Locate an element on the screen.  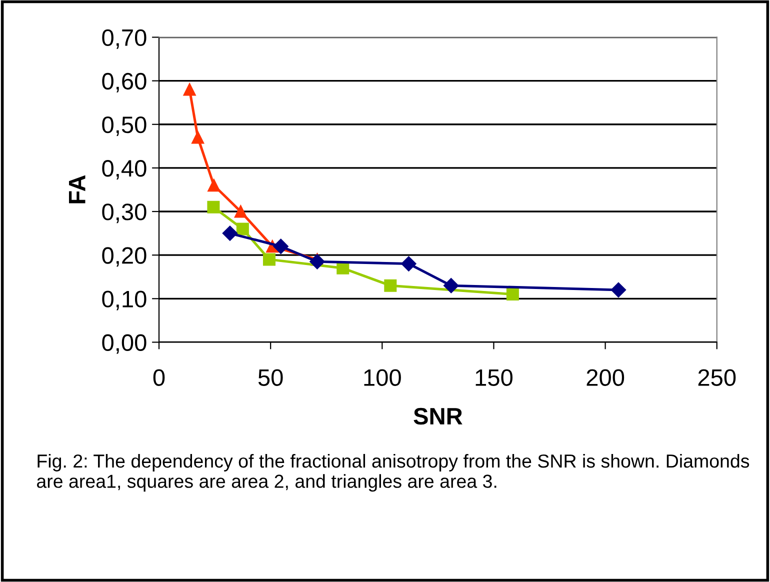
y-axis-title: FA is located at coordinates (77, 189).